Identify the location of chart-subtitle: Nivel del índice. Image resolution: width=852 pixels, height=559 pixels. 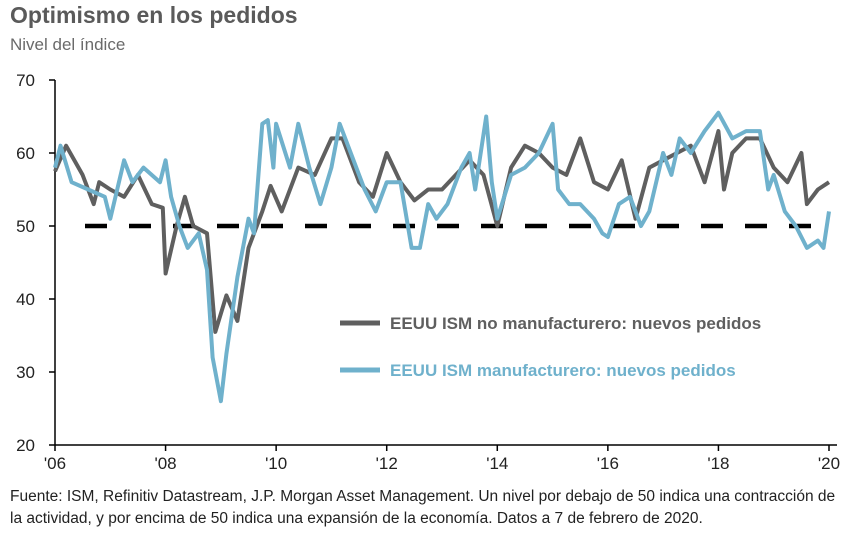
(68, 44).